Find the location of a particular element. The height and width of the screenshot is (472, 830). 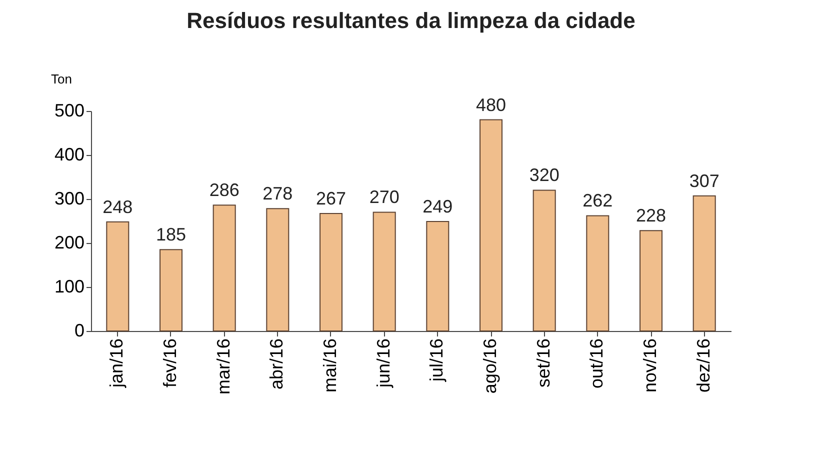

x-tick-label: out/16 is located at coordinates (596, 363).